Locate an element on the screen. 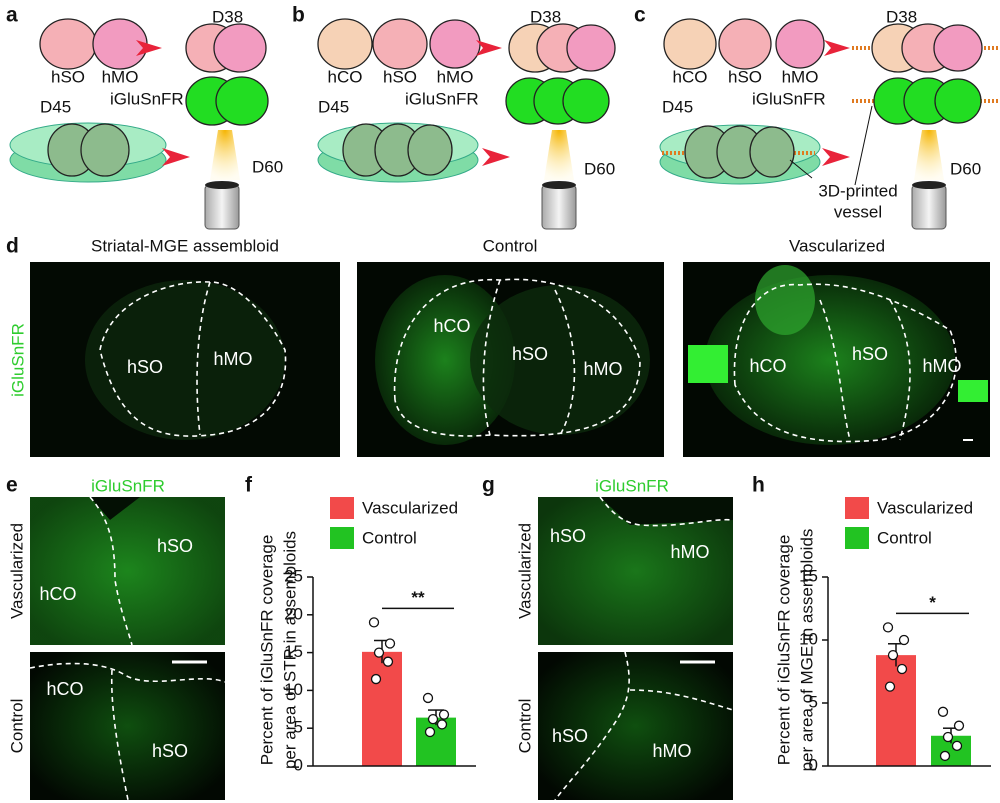 Image resolution: width=1000 pixels, height=803 pixels. vessel-label: vessel is located at coordinates (858, 211).